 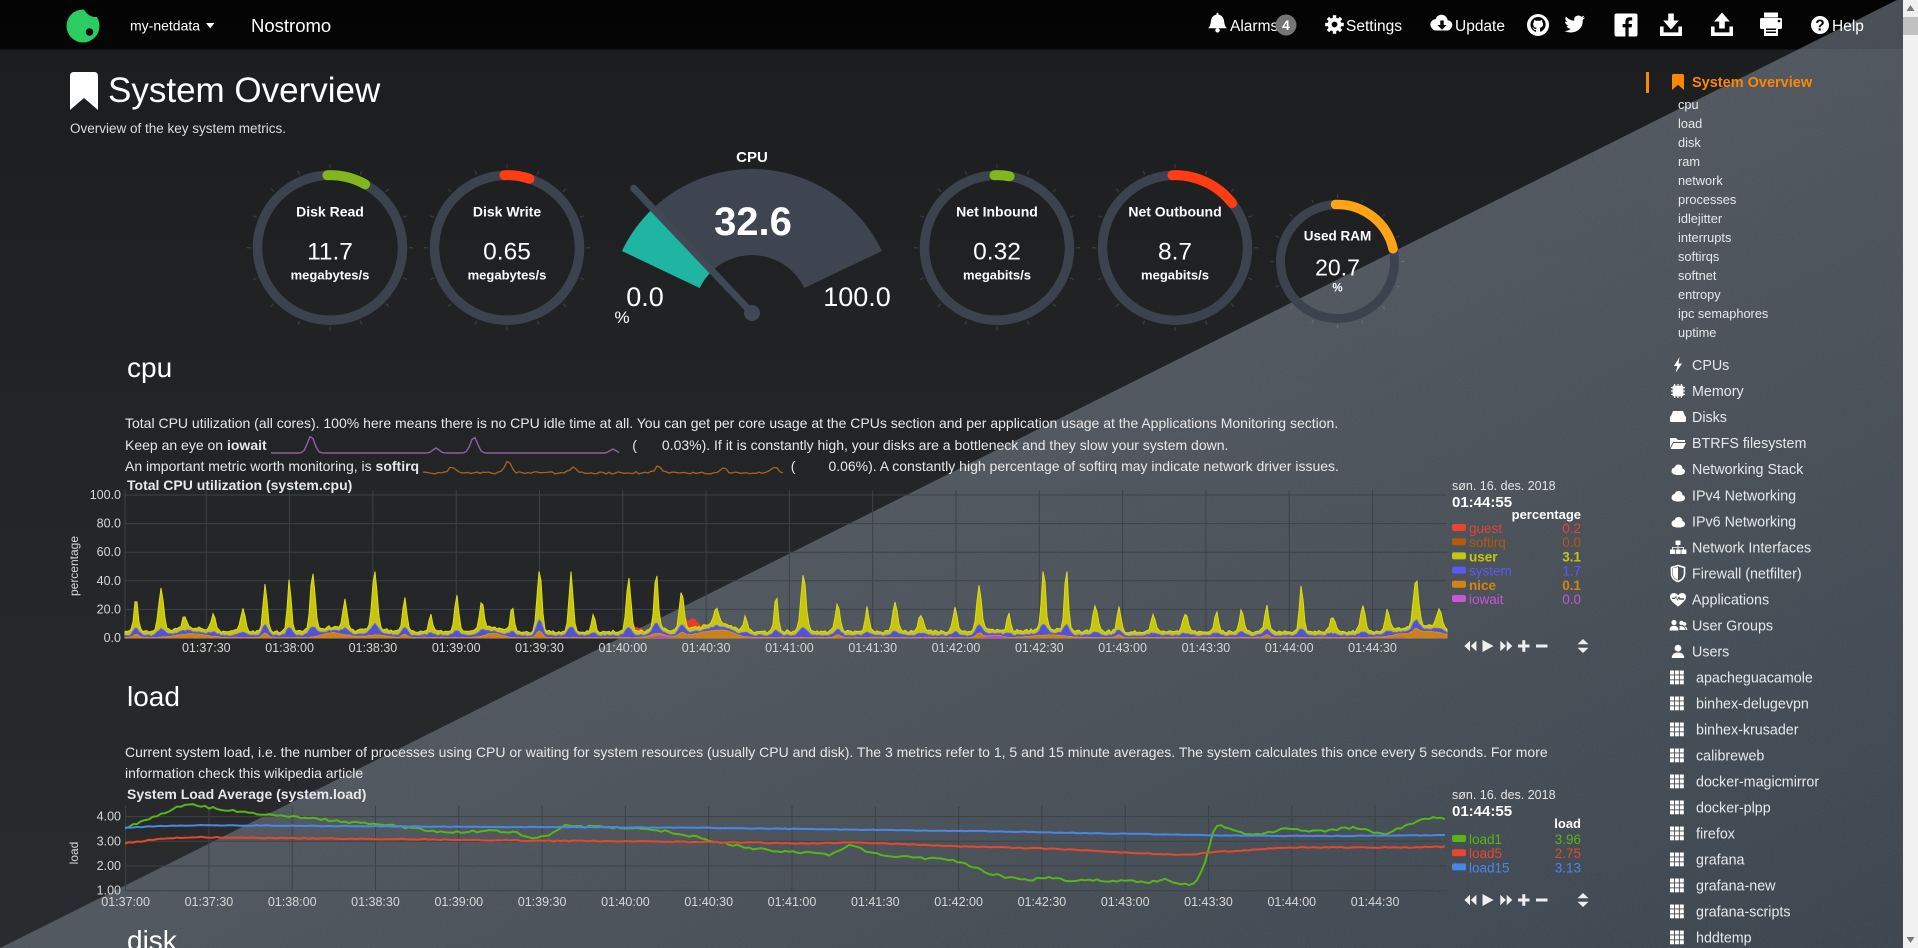 What do you see at coordinates (109, 552) in the screenshot?
I see `svg-text: 60.0` at bounding box center [109, 552].